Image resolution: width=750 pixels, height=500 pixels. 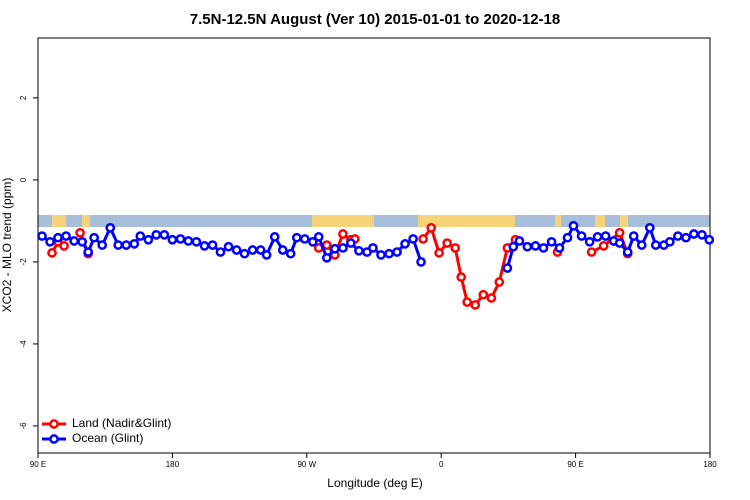 What do you see at coordinates (23, 426) in the screenshot?
I see `y-tick-label: -6` at bounding box center [23, 426].